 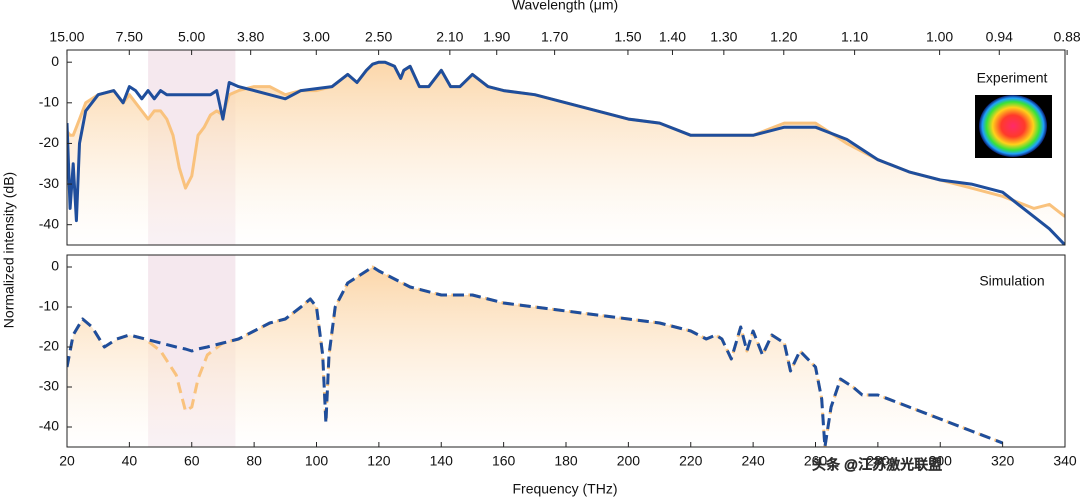 What do you see at coordinates (691, 461) in the screenshot?
I see `x-tick-label: 220` at bounding box center [691, 461].